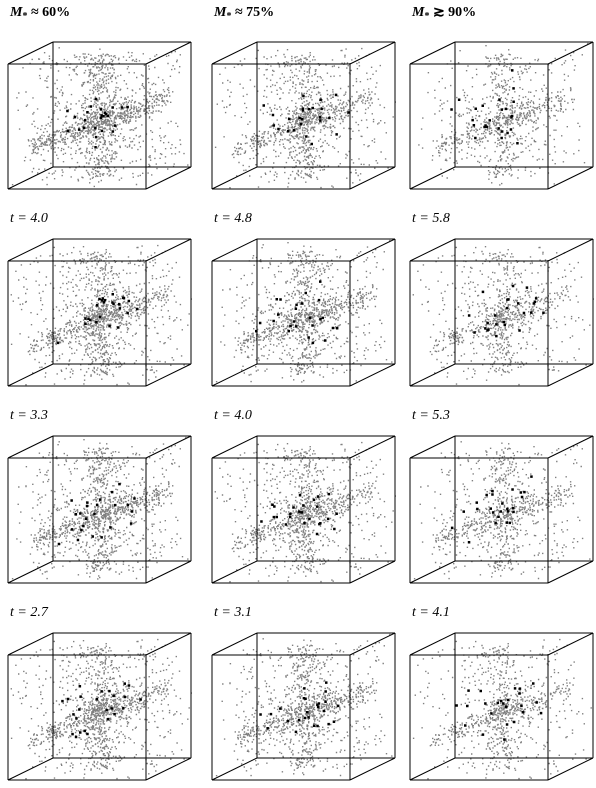 The image size is (596, 788). What do you see at coordinates (501, 706) in the screenshot?
I see `panel: t = 3.2` at bounding box center [501, 706].